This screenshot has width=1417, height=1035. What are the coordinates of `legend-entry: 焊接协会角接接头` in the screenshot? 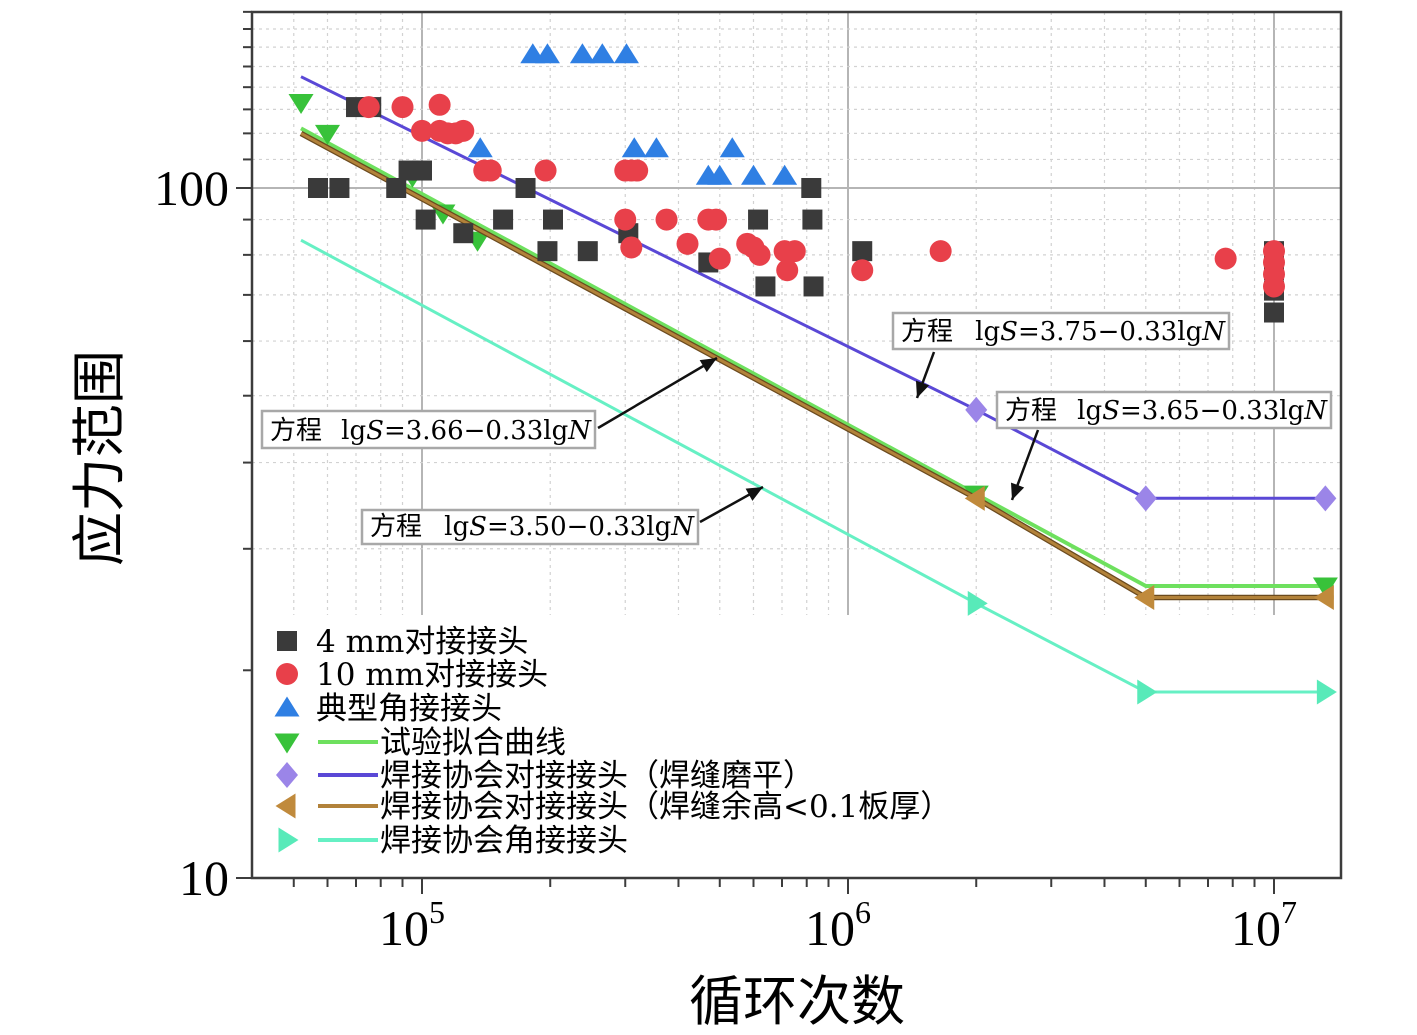 It's located at (453, 841).